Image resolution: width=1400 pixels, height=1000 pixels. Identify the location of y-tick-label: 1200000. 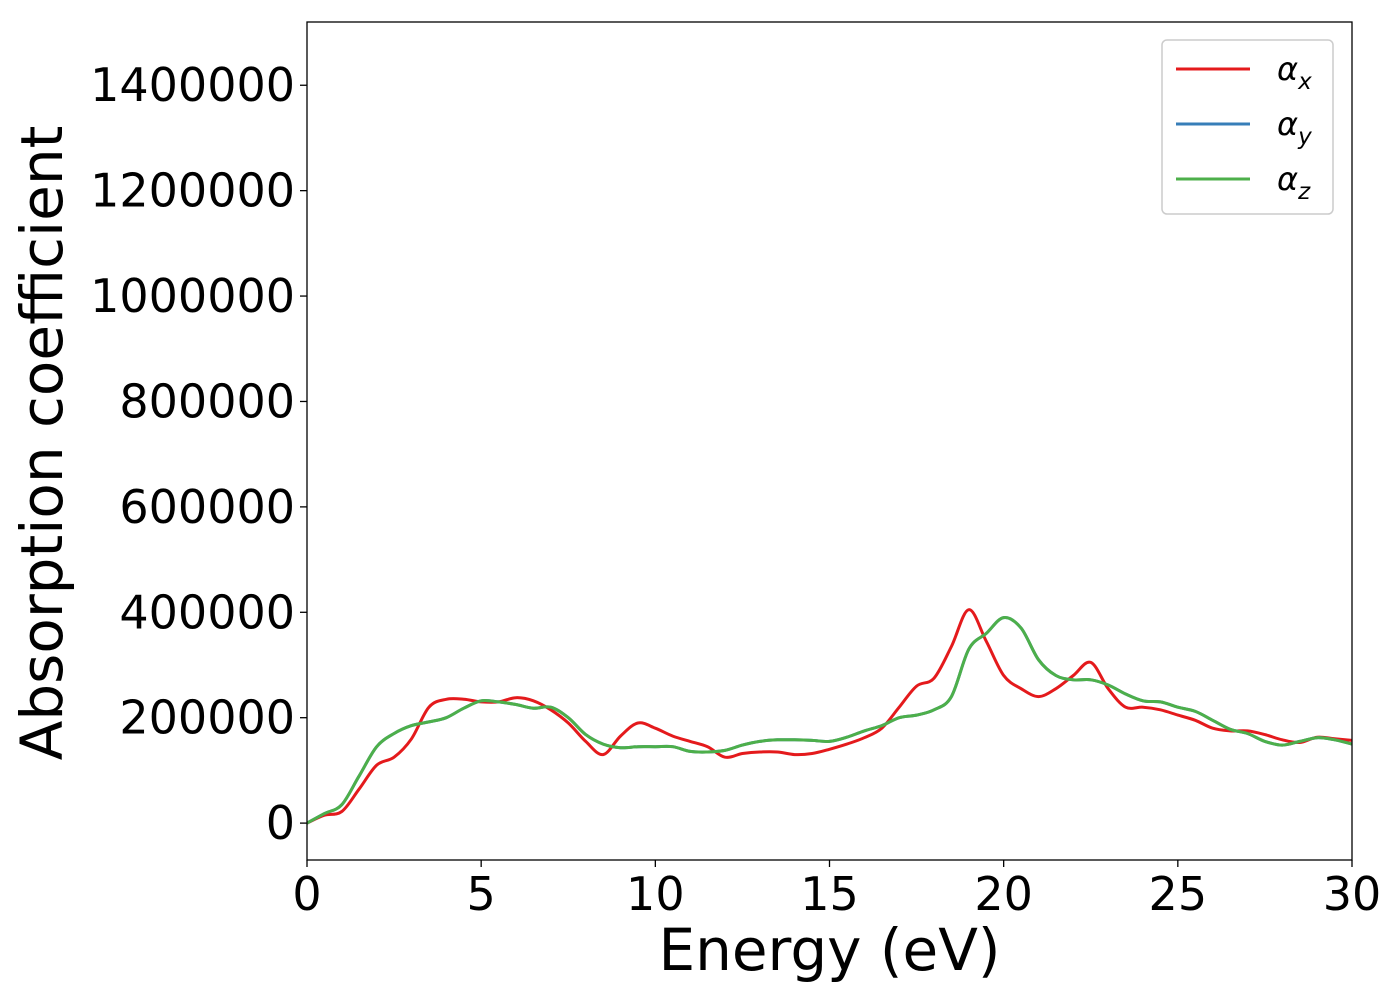
(192, 191).